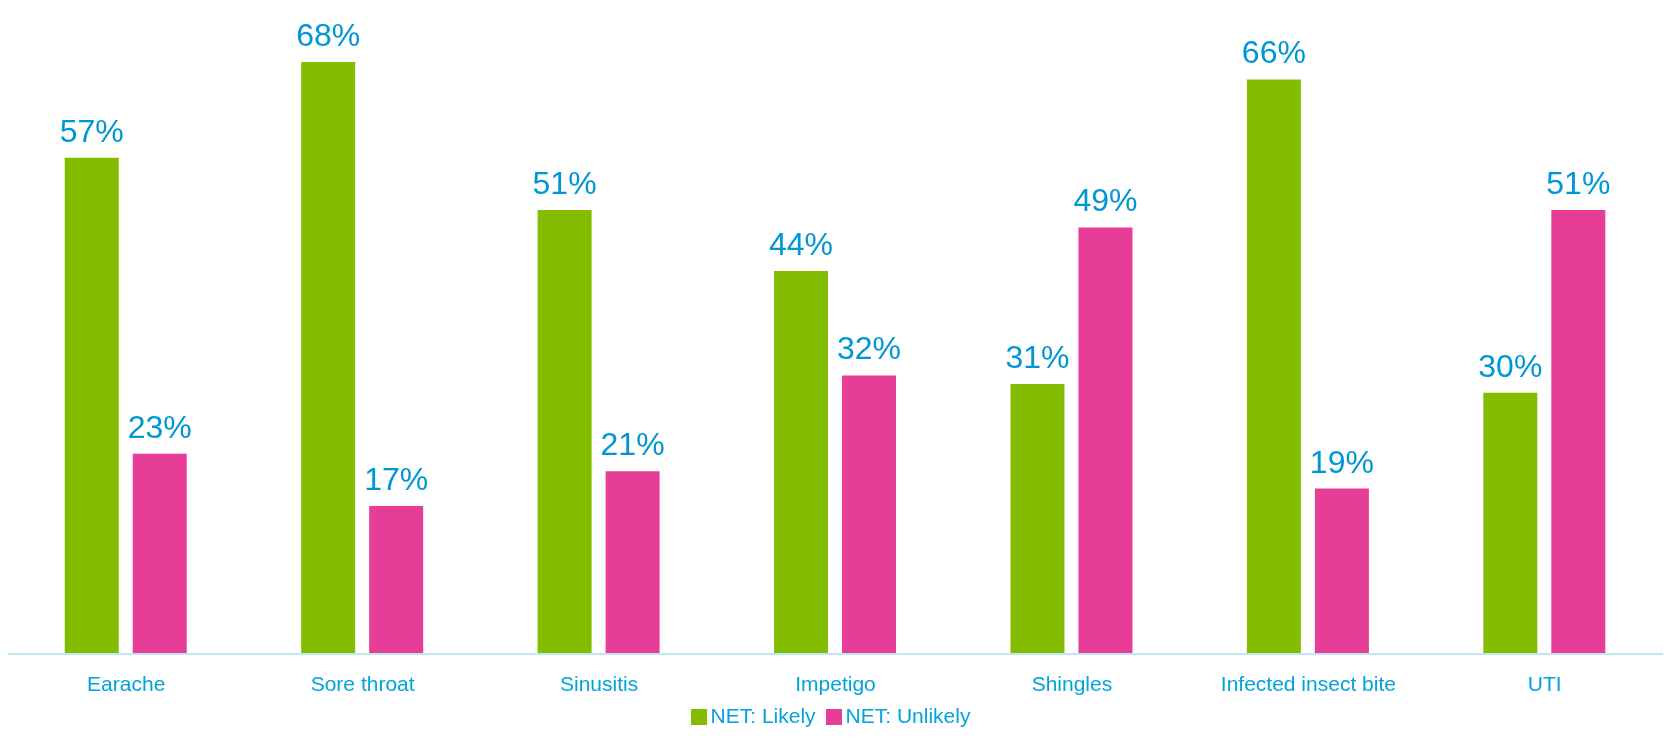 The height and width of the screenshot is (746, 1671). I want to click on x-tick-label: Impetigo, so click(835, 683).